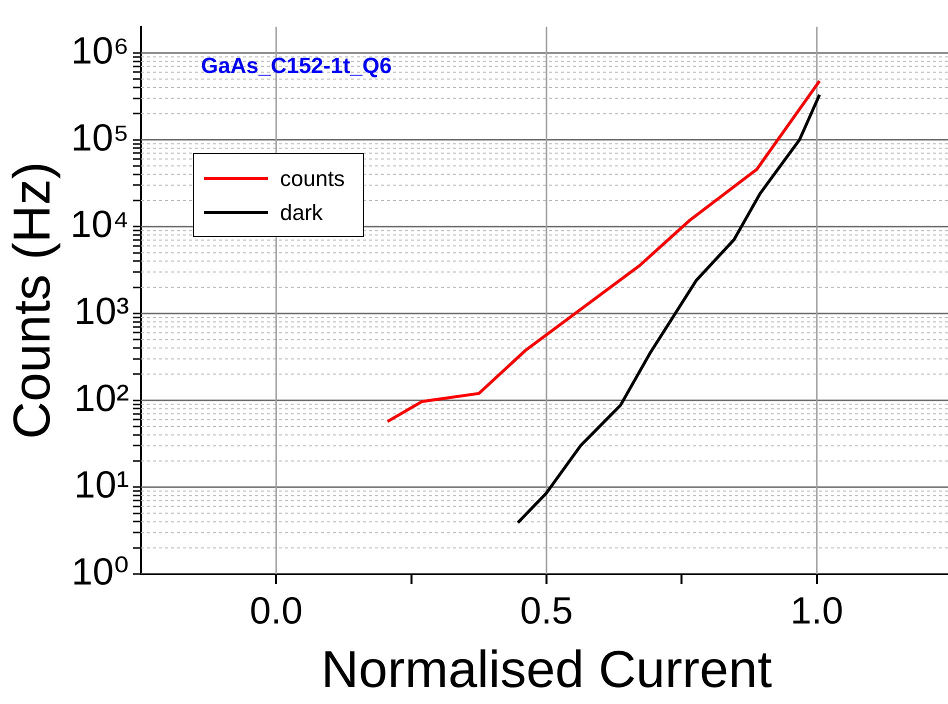  I want to click on x-tick-label: 1.0, so click(817, 611).